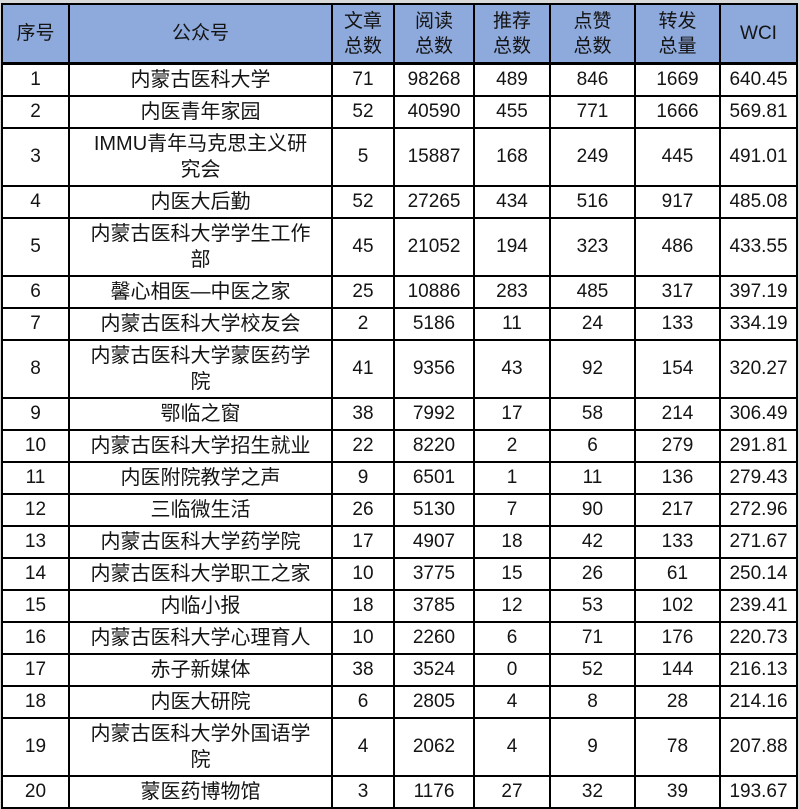 The width and height of the screenshot is (800, 809). What do you see at coordinates (35, 446) in the screenshot?
I see `cell-index: 10` at bounding box center [35, 446].